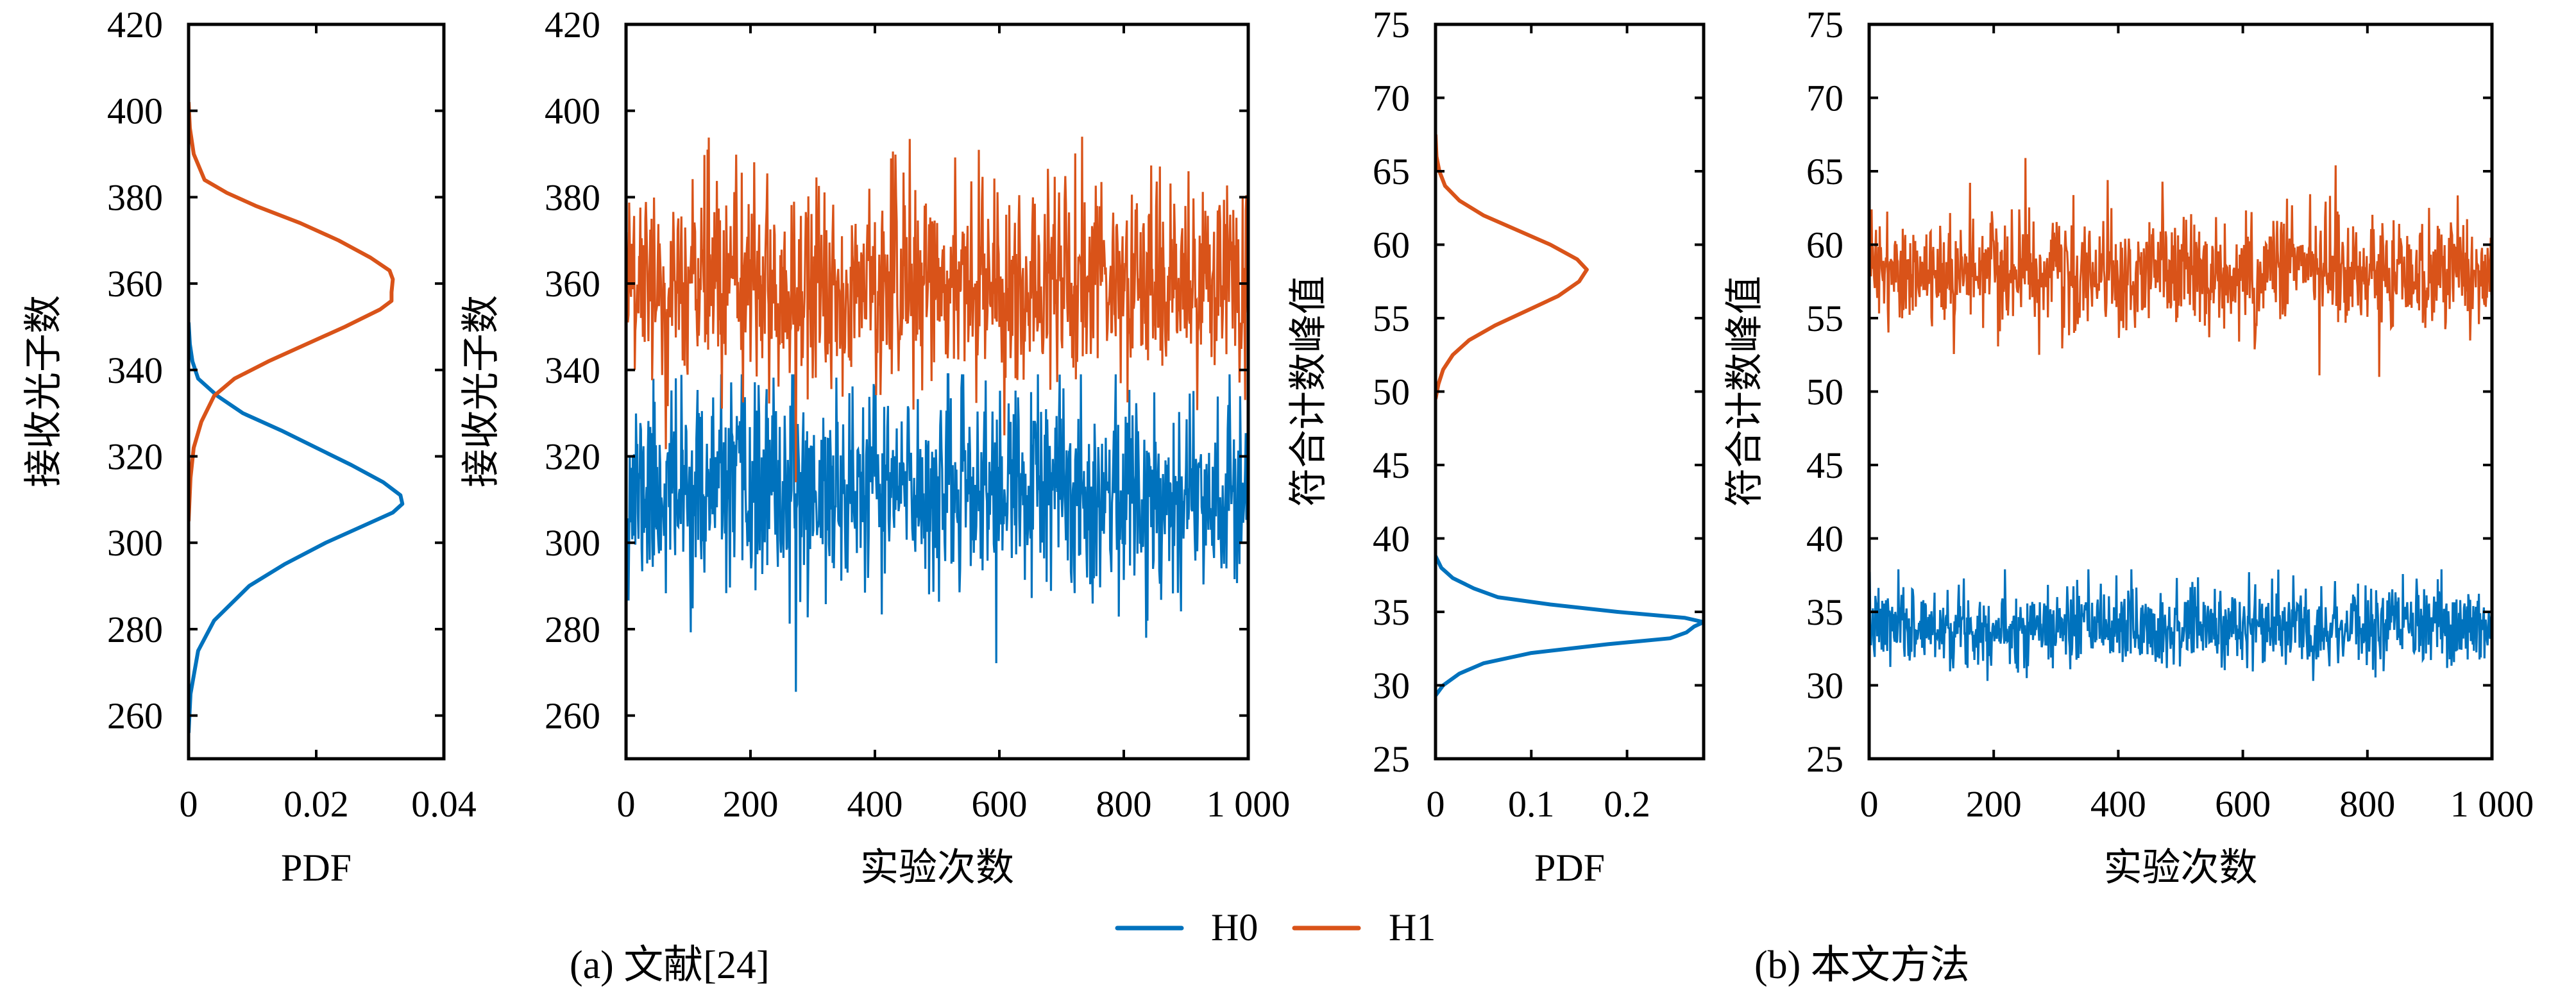 The width and height of the screenshot is (2576, 989). What do you see at coordinates (316, 804) in the screenshot?
I see `x-tick-label: 0.02` at bounding box center [316, 804].